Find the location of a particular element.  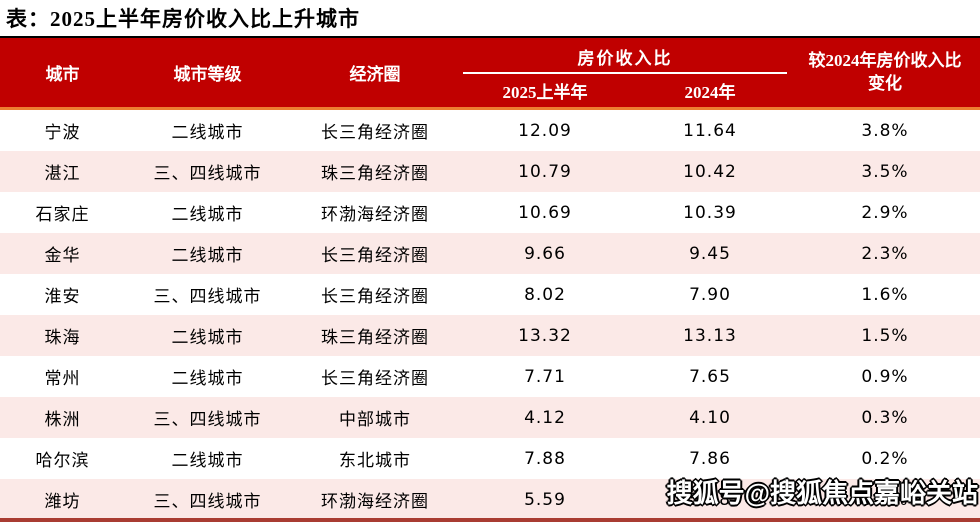

cell-y2024: 5.58 is located at coordinates (710, 499).